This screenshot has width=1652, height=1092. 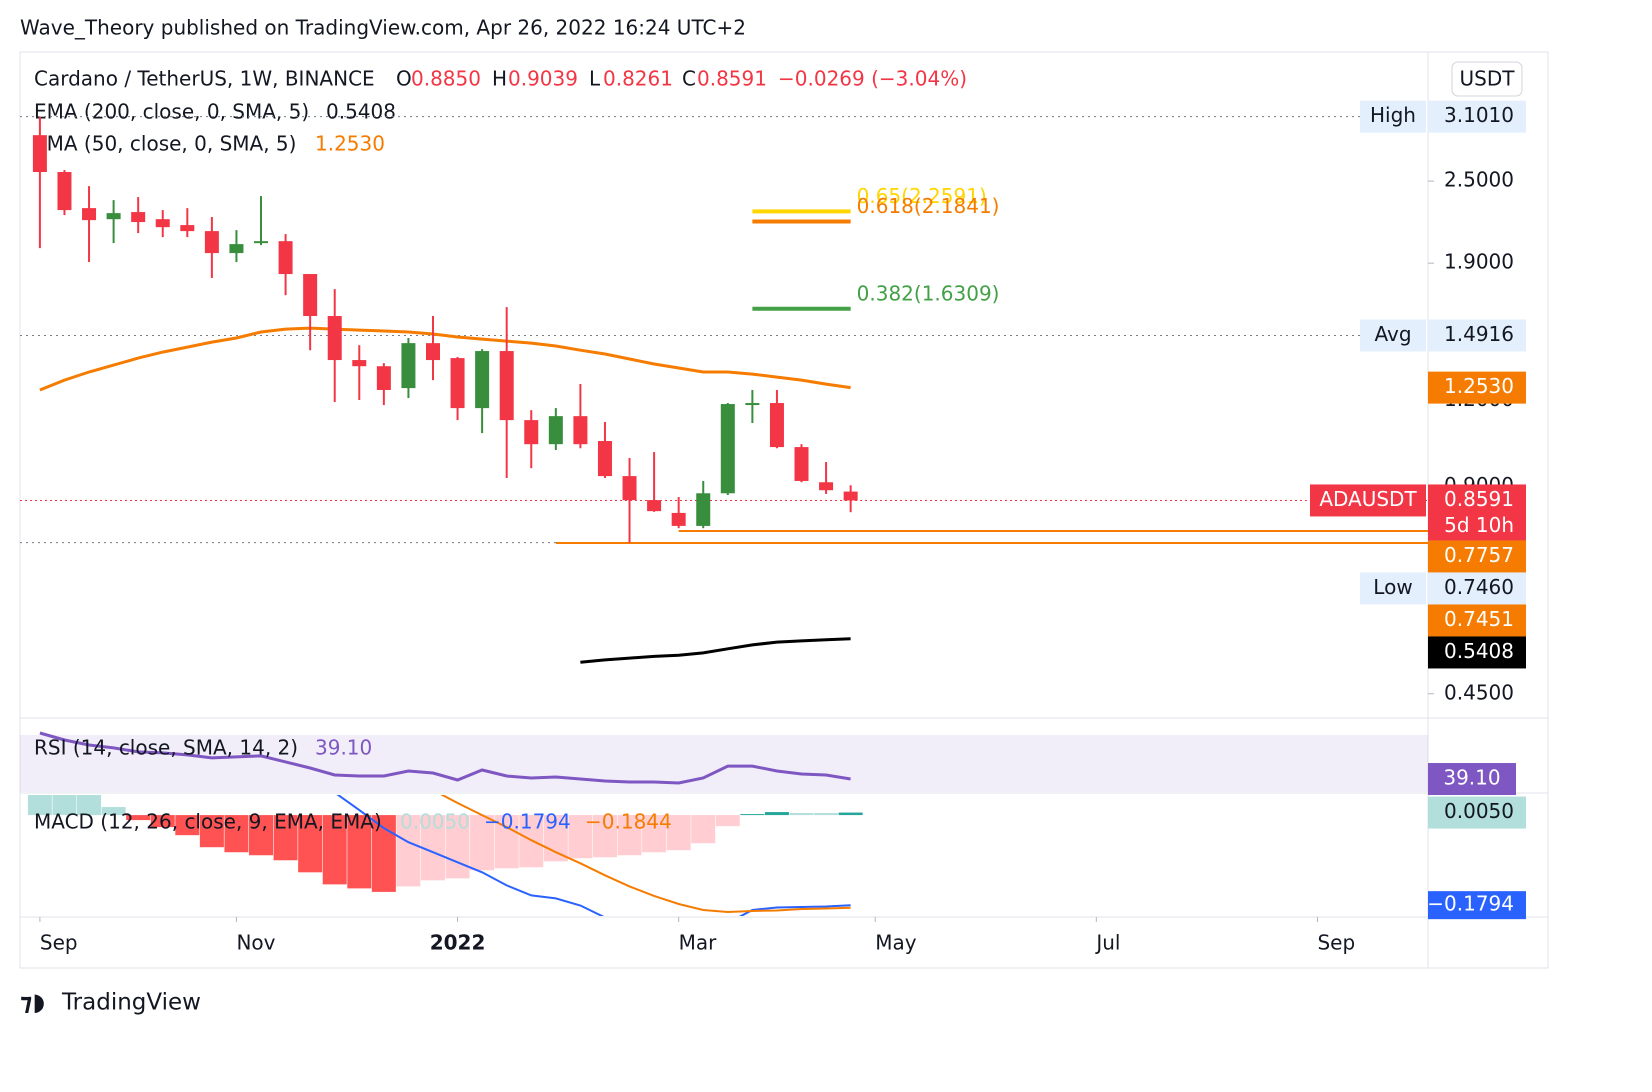 I want to click on indicator-name: EMA (200, close, 0, SMA, 5), so click(x=171, y=112).